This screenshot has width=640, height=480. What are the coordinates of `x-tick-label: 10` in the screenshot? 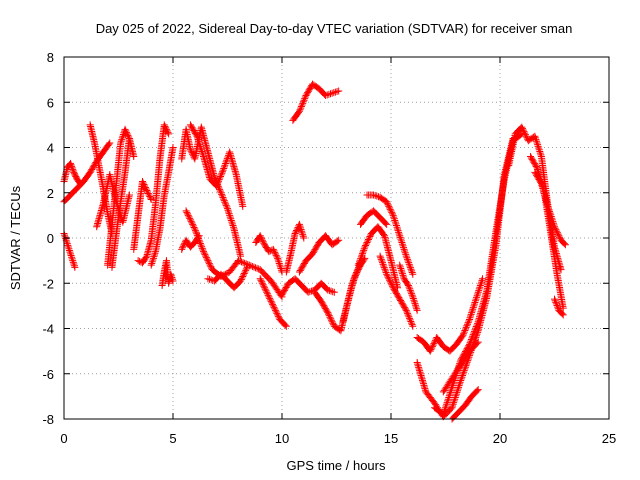 It's located at (282, 438).